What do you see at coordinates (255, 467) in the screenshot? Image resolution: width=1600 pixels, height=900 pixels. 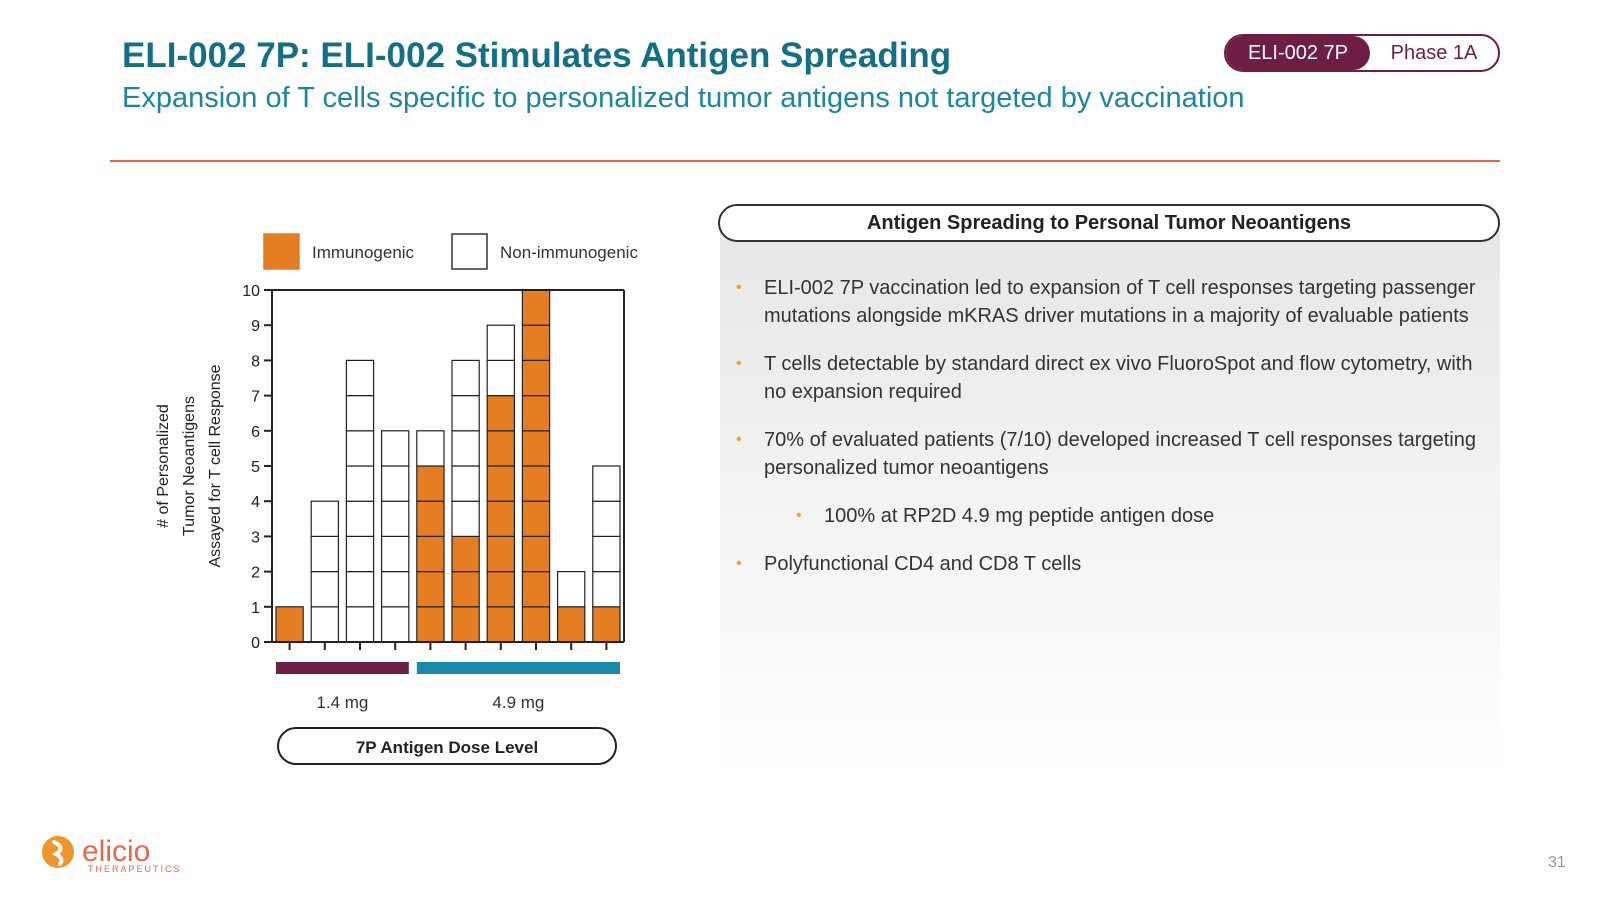 I see `y-tick-label: 5` at bounding box center [255, 467].